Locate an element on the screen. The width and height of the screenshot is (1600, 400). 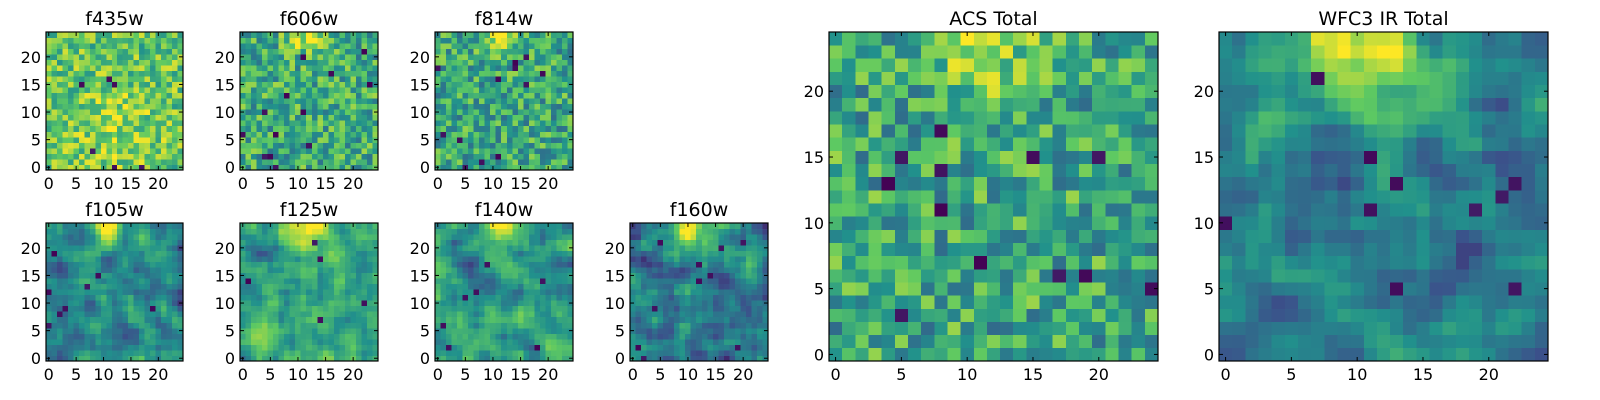
panel-title-f125w: f125w is located at coordinates (309, 210).